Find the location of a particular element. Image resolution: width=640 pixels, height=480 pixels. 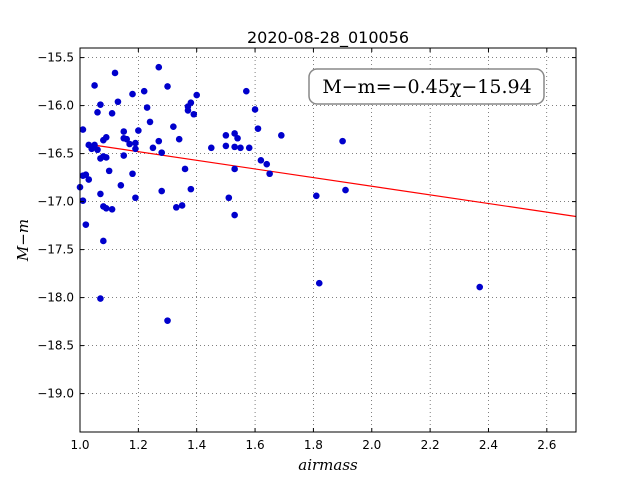

x-tick-label: 2.4 is located at coordinates (488, 445).